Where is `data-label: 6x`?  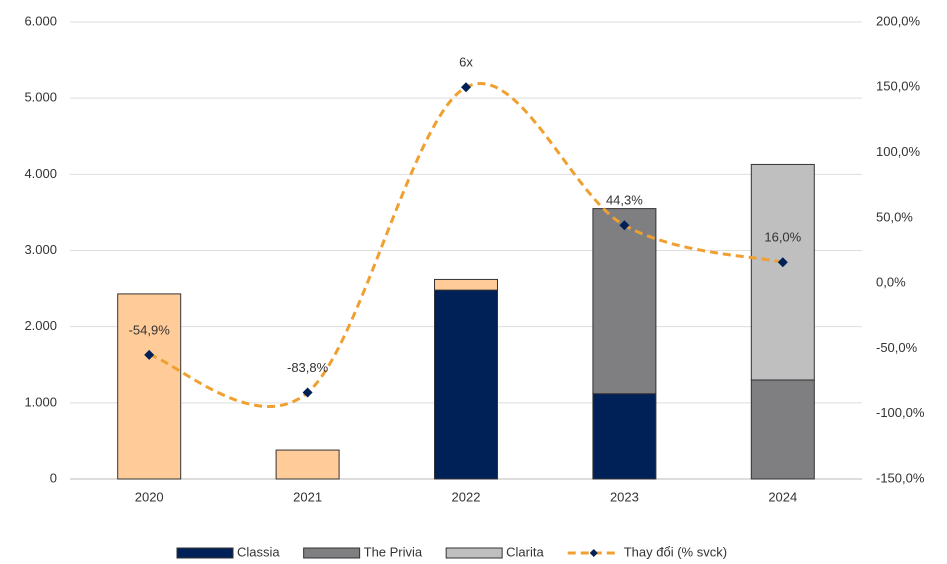
data-label: 6x is located at coordinates (466, 62).